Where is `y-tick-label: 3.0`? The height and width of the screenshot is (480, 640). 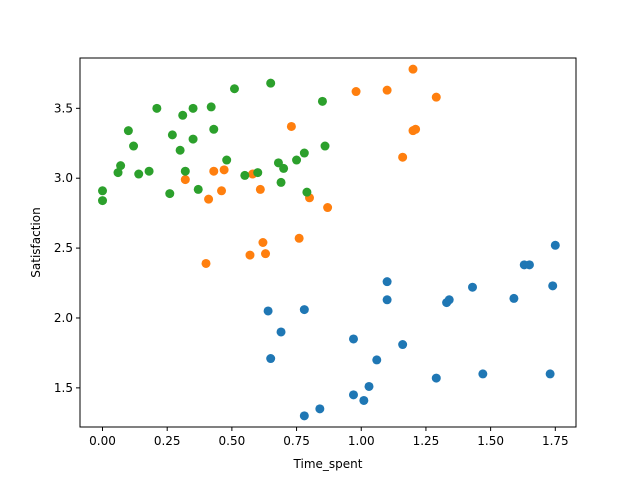
y-tick-label: 3.0 is located at coordinates (63, 178).